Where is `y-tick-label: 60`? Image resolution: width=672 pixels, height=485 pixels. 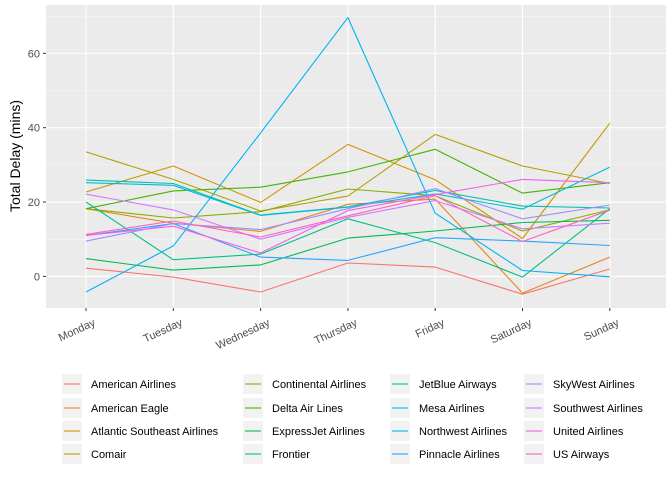
y-tick-label: 60 is located at coordinates (34, 54).